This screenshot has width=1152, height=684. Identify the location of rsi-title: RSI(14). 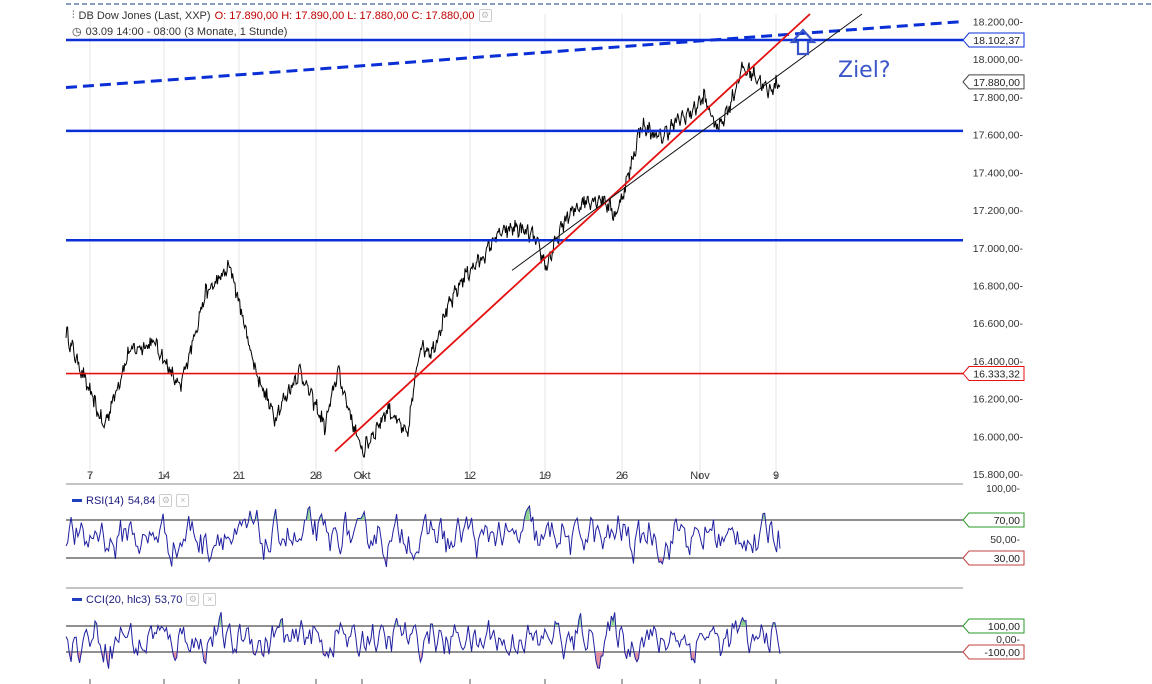
(105, 500).